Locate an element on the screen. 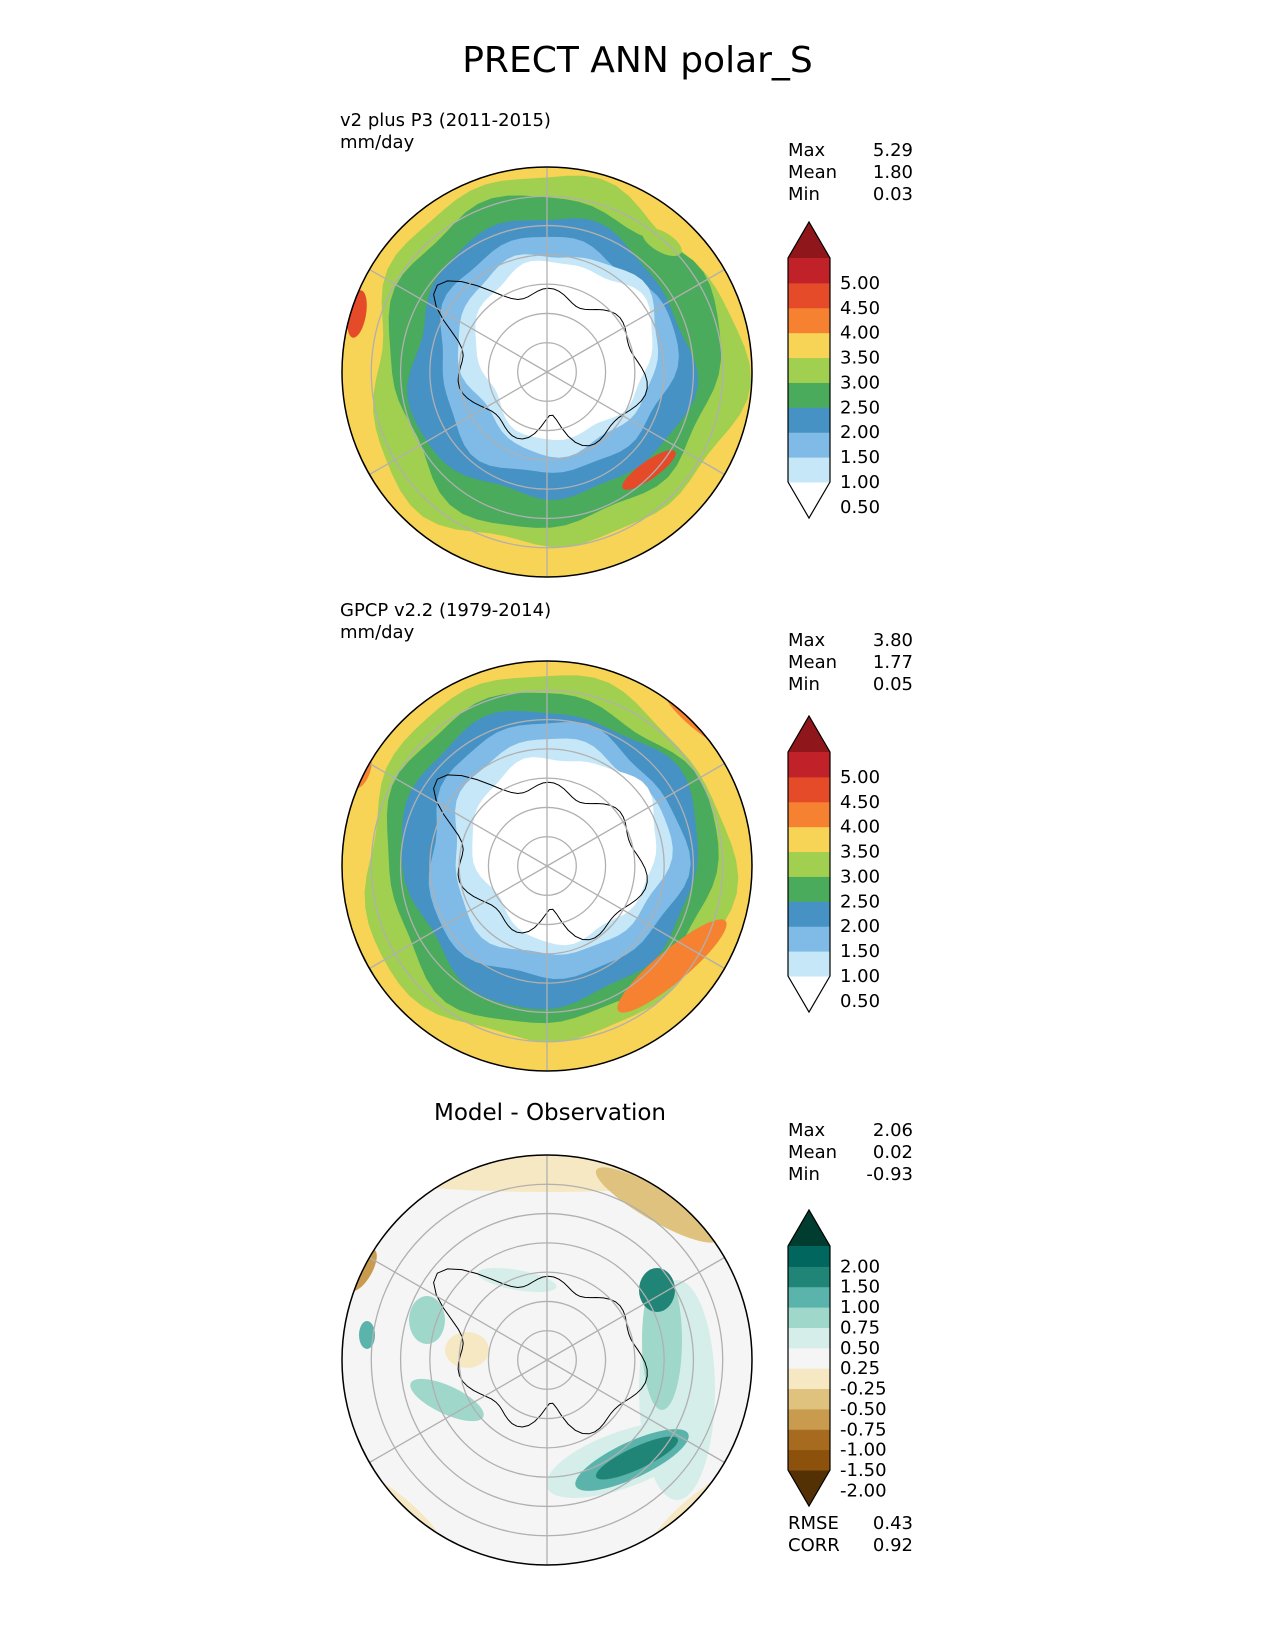 Image resolution: width=1275 pixels, height=1650 pixels. panel-2-units: mm/day is located at coordinates (377, 632).